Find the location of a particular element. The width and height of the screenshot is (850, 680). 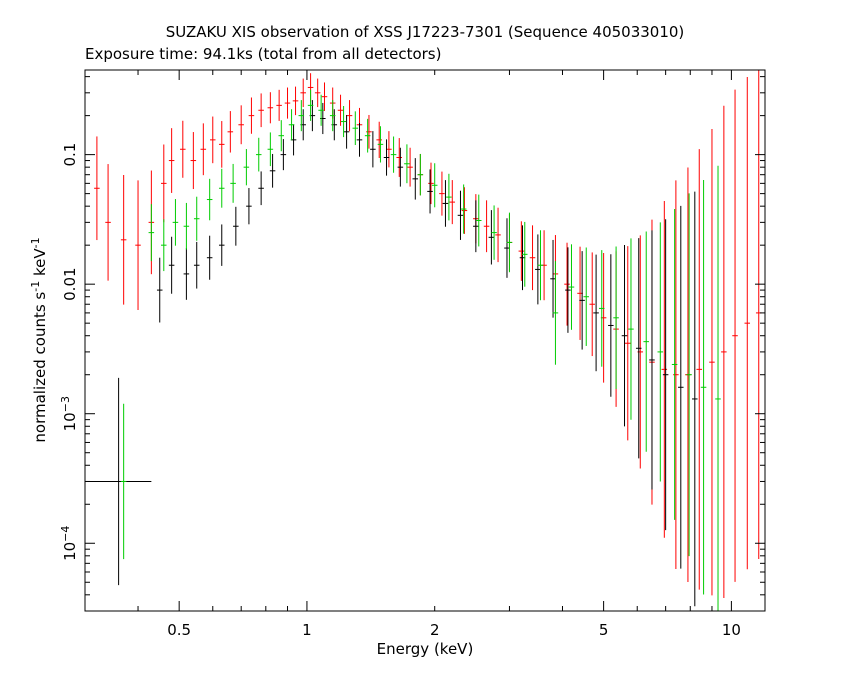

y-axis-label-mid: keV is located at coordinates (40, 264).